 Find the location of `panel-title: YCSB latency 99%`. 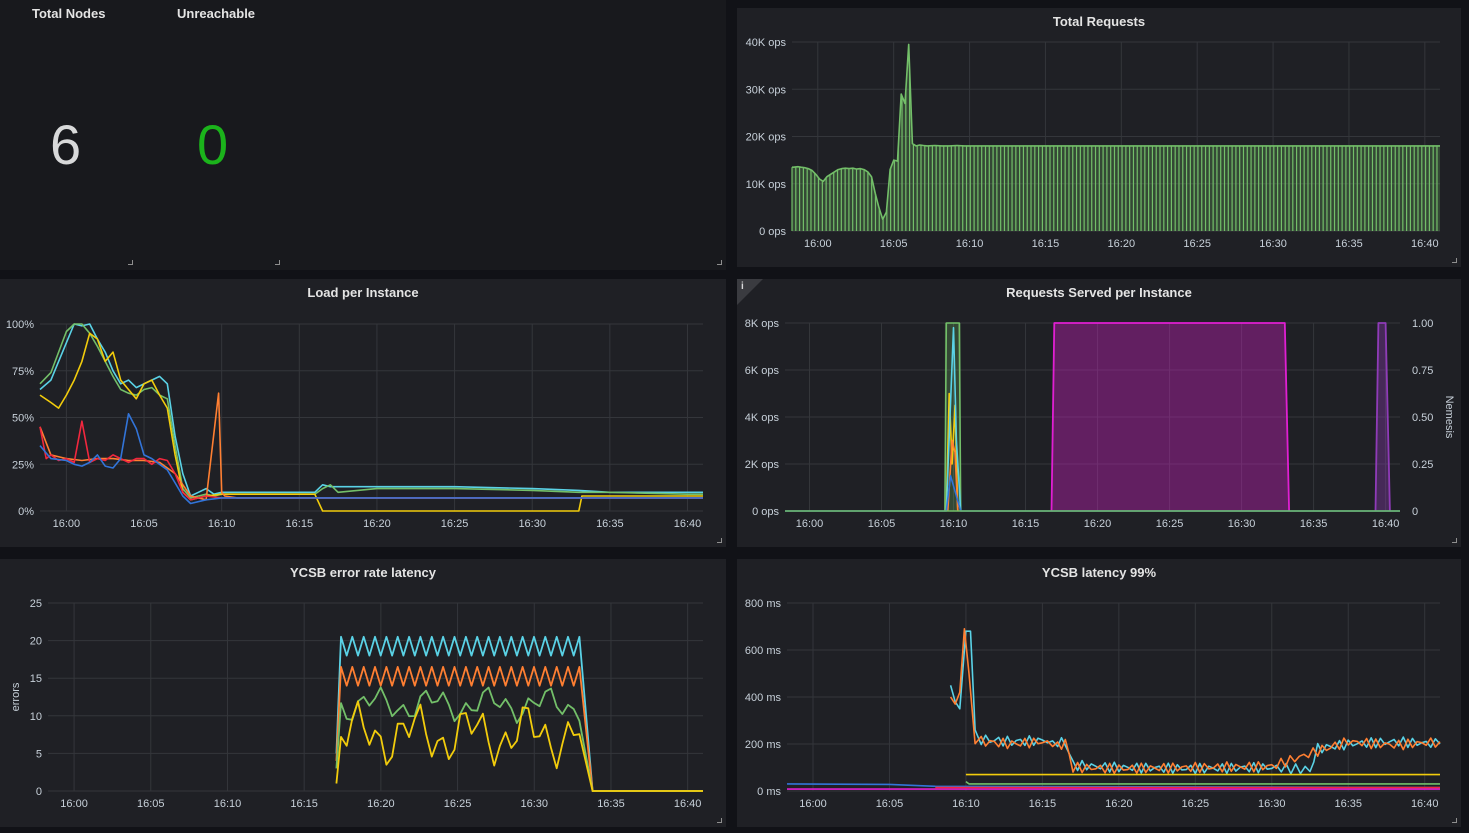

panel-title: YCSB latency 99% is located at coordinates (1099, 572).